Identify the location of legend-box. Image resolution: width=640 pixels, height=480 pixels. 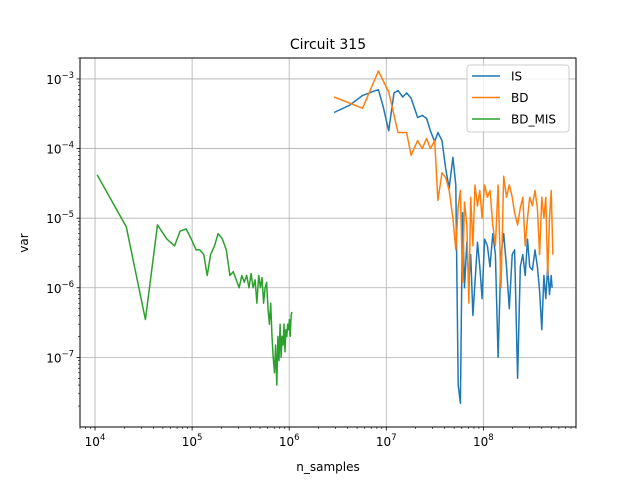
(518, 98).